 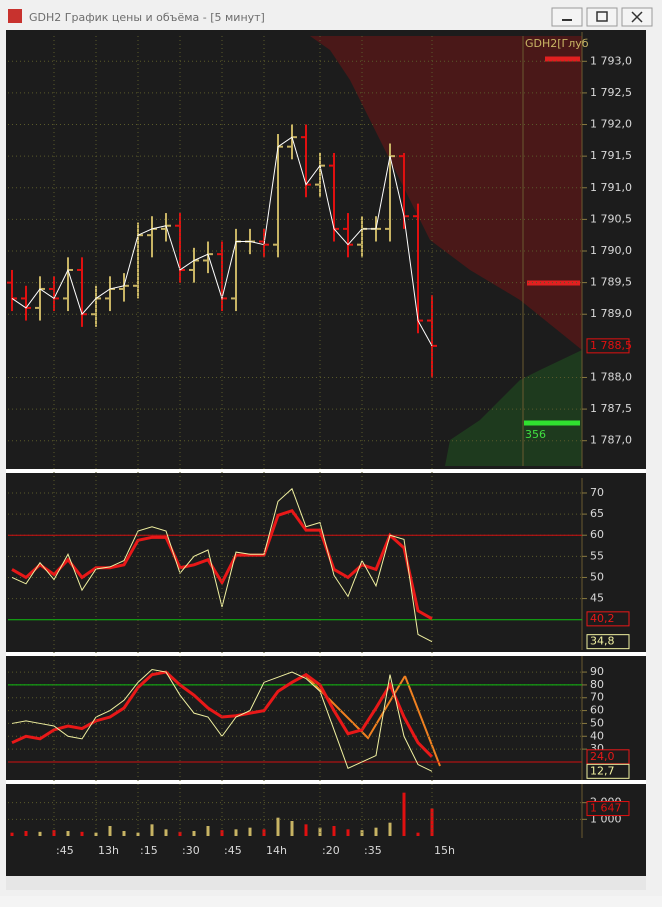 I want to click on y-tick-label: 1 788,0, so click(x=611, y=376).